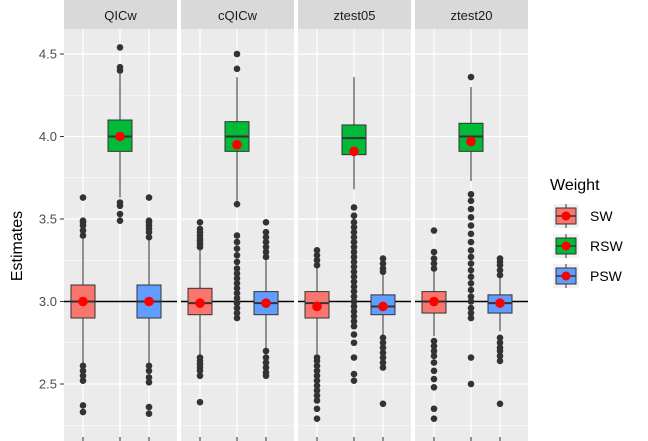  I want to click on panel-strip, so click(237, 14).